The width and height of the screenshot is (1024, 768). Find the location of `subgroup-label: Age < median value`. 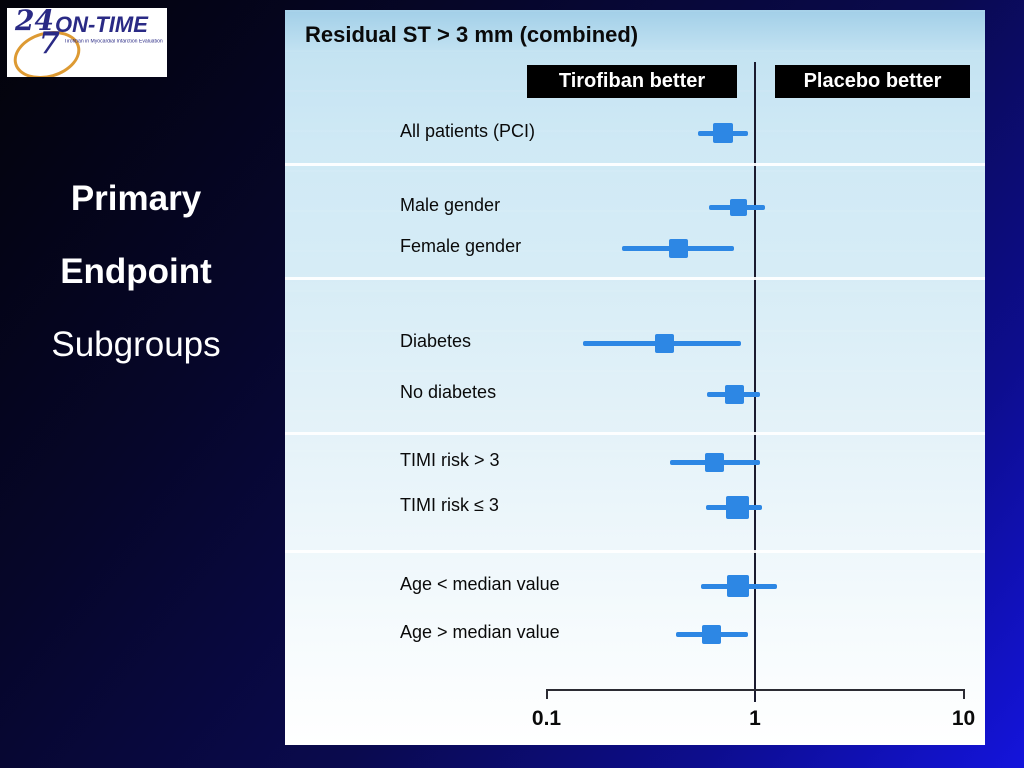

subgroup-label: Age < median value is located at coordinates (480, 584).